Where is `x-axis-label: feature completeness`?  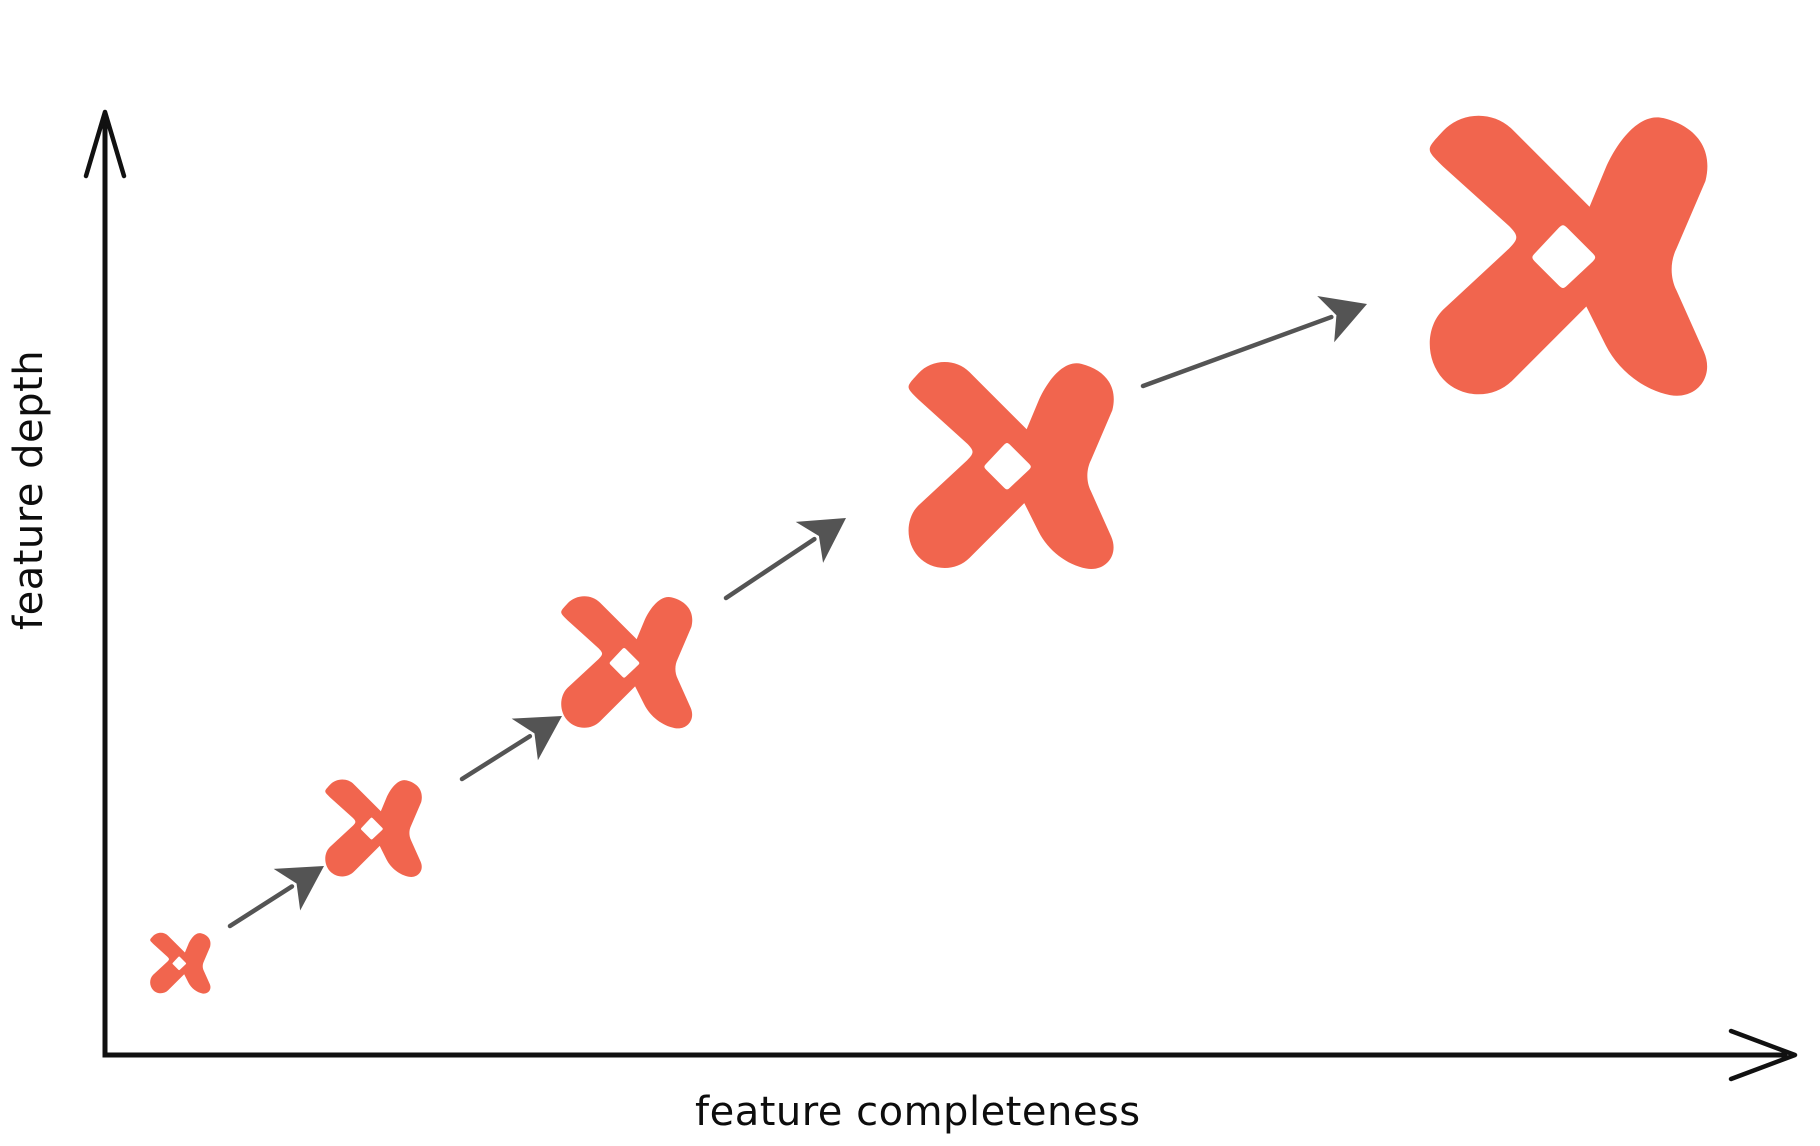 x-axis-label: feature completeness is located at coordinates (918, 1112).